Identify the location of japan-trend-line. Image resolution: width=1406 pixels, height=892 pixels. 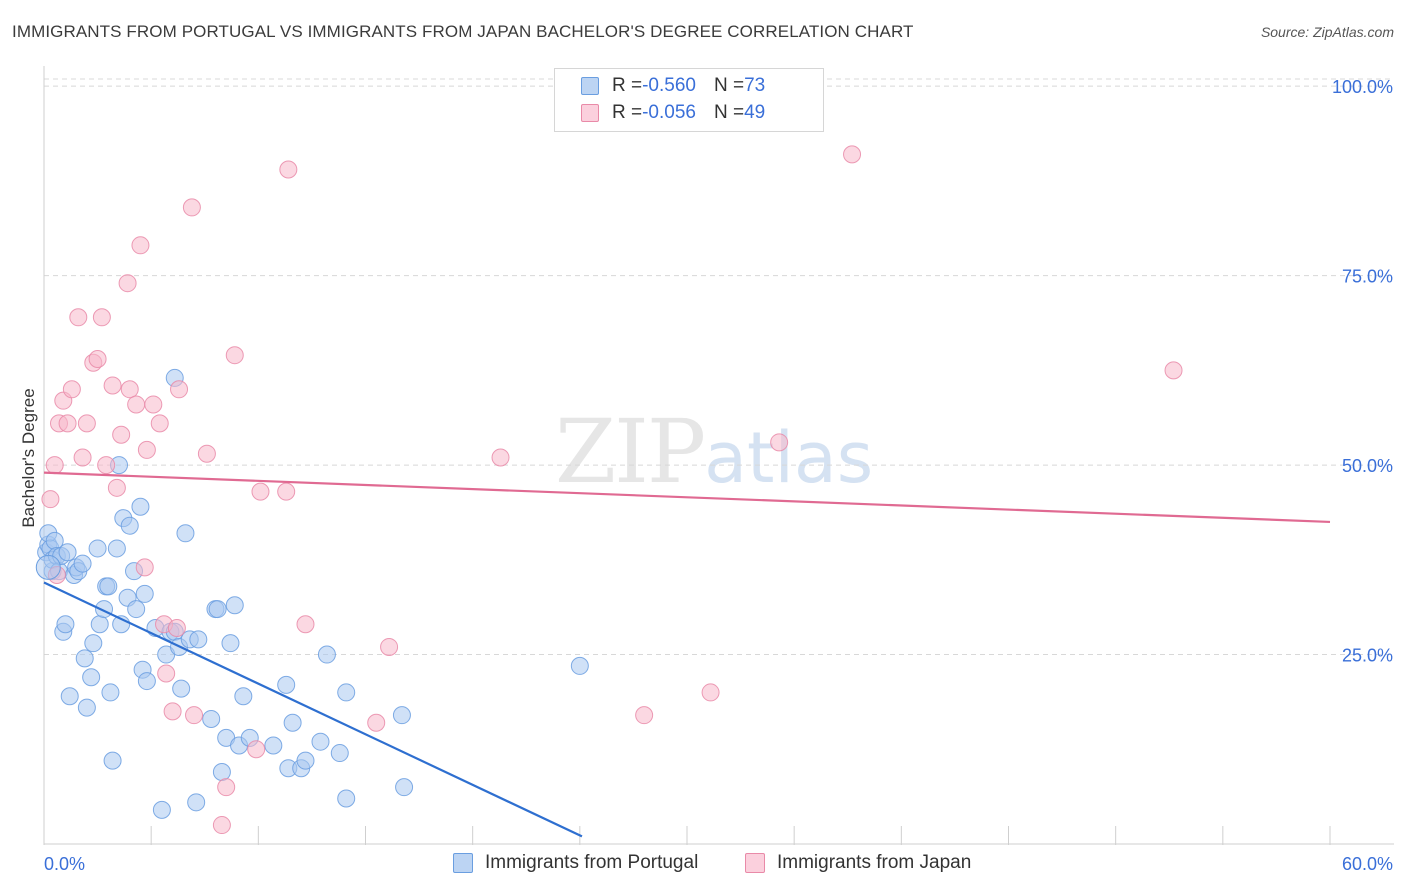
(687, 497).